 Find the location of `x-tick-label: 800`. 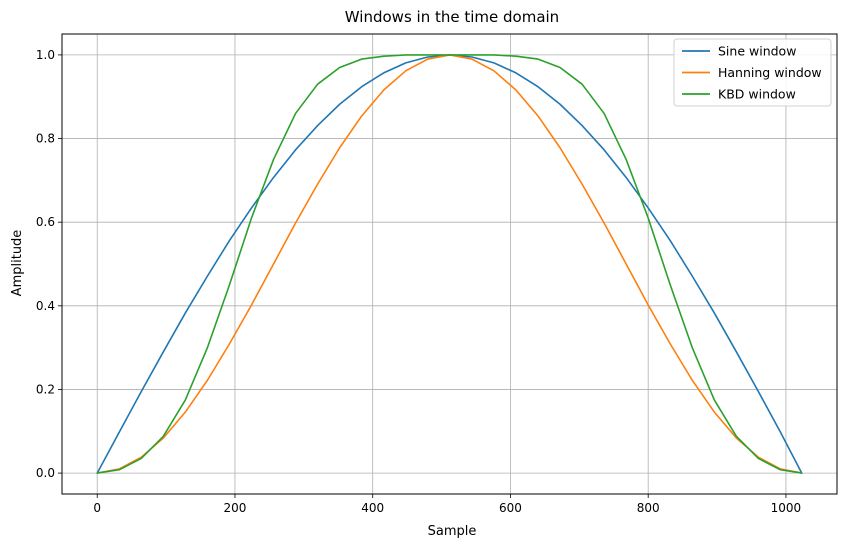

x-tick-label: 800 is located at coordinates (648, 508).